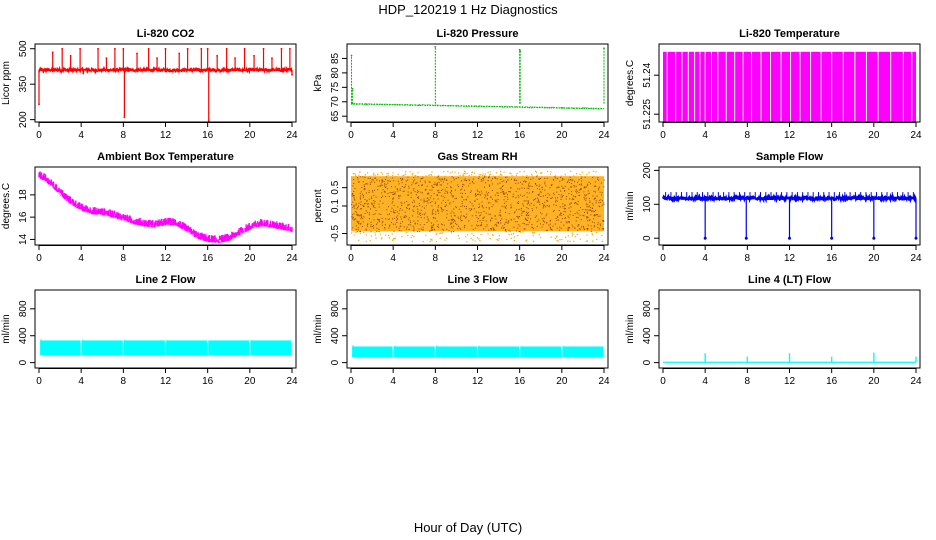 The image size is (936, 540). I want to click on y-tick-label: 800, so click(23, 308).